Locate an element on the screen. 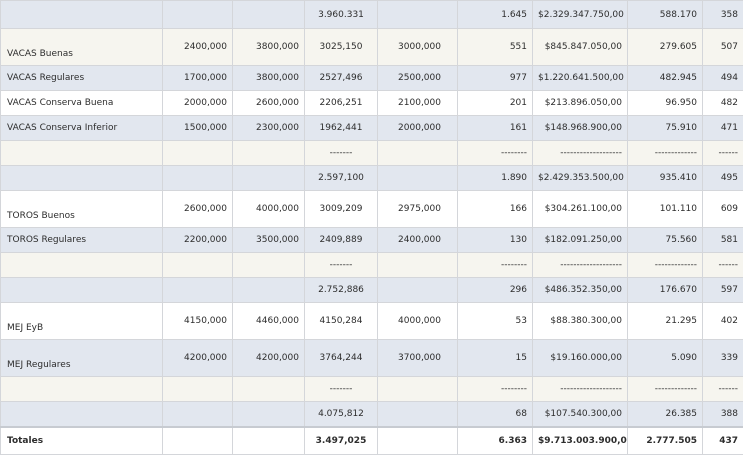  totals-label: Totales is located at coordinates (81, 440).